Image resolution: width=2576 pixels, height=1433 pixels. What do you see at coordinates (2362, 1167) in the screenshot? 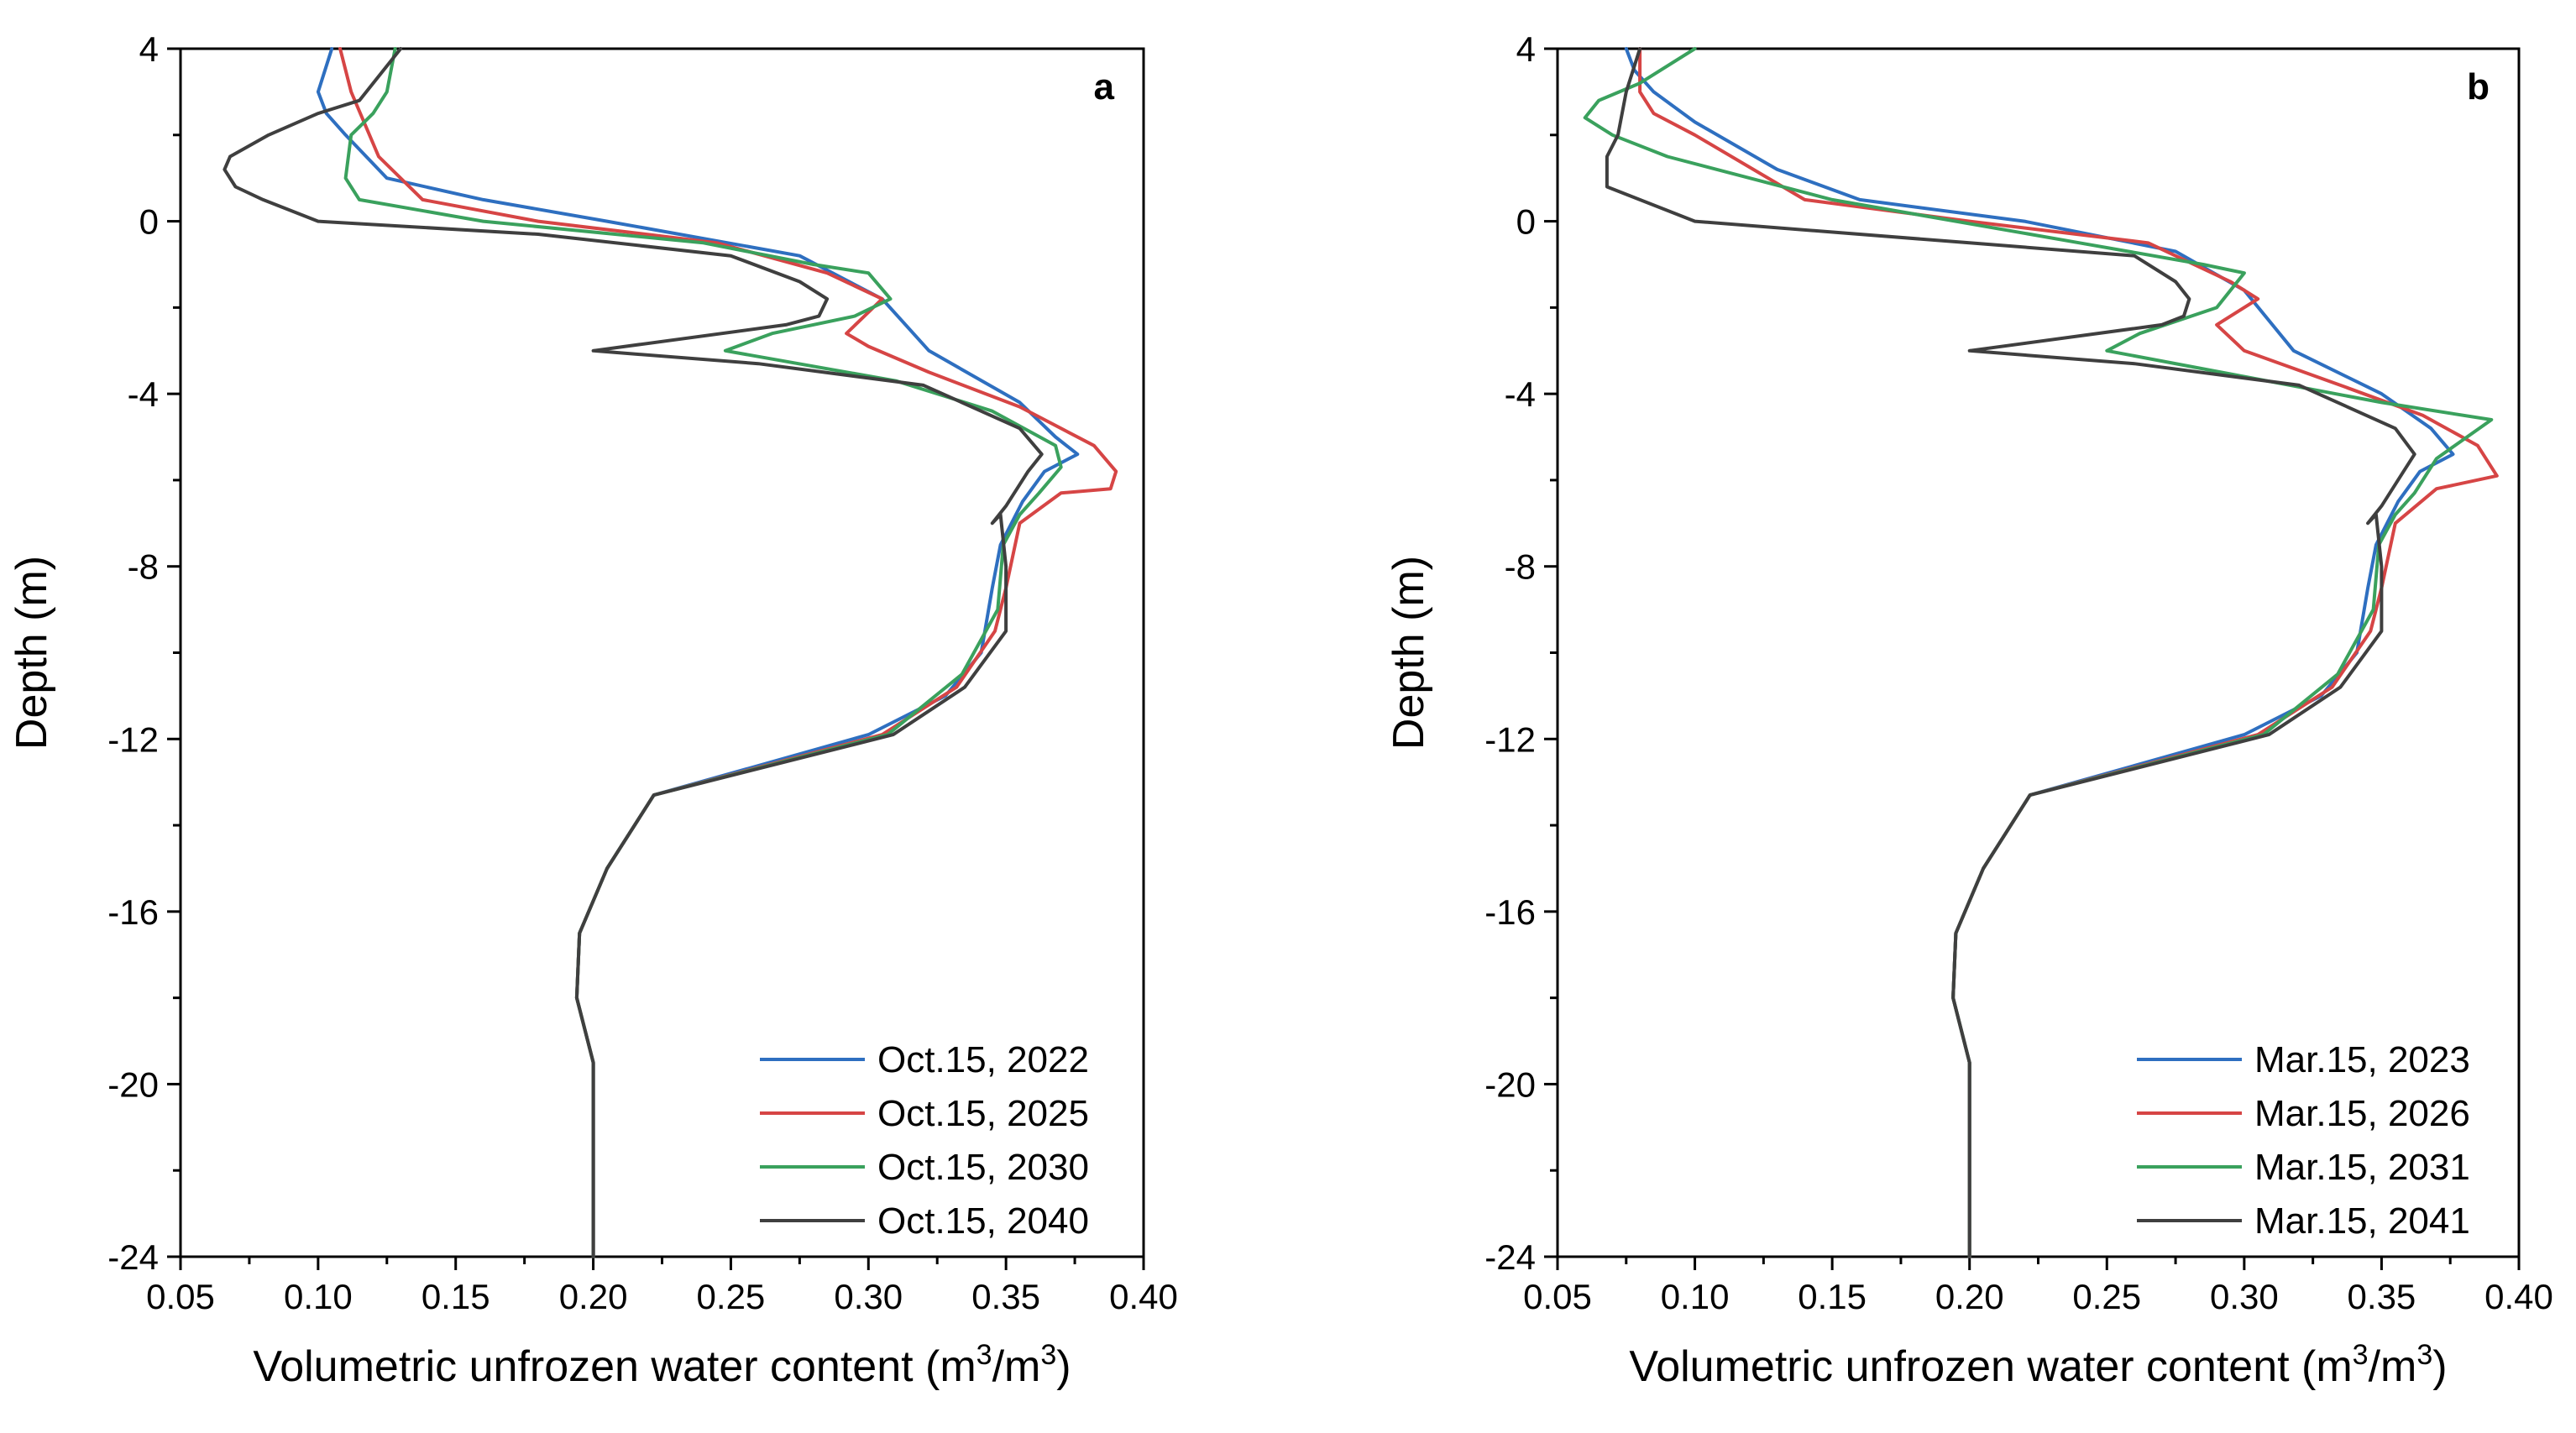
I see `legend-label: Mar.15, 2031` at bounding box center [2362, 1167].